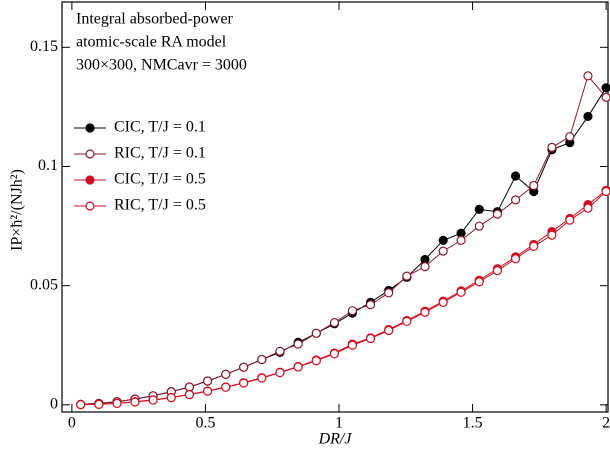 This screenshot has width=610, height=455. Describe the element at coordinates (606, 423) in the screenshot. I see `x-tick-label: 2` at that location.